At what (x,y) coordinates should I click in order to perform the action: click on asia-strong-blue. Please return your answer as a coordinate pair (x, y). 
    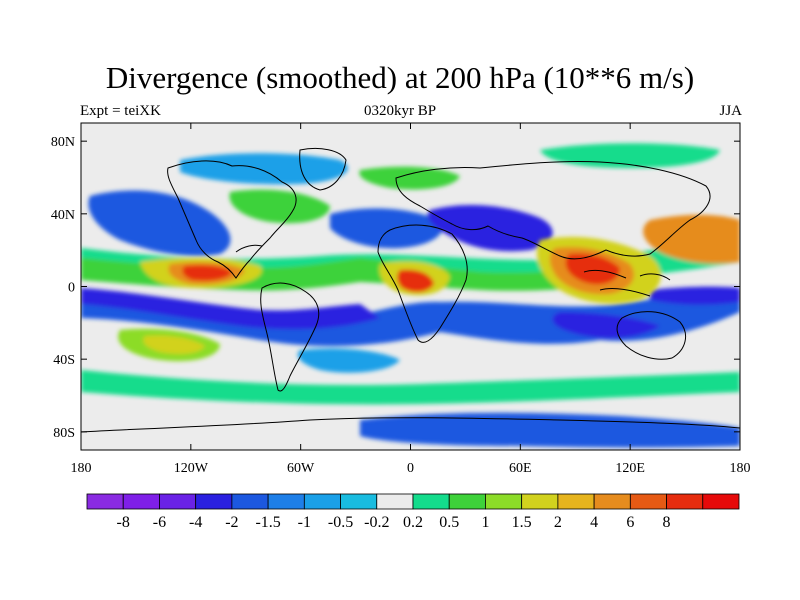
    Looking at the image, I should click on (490, 228).